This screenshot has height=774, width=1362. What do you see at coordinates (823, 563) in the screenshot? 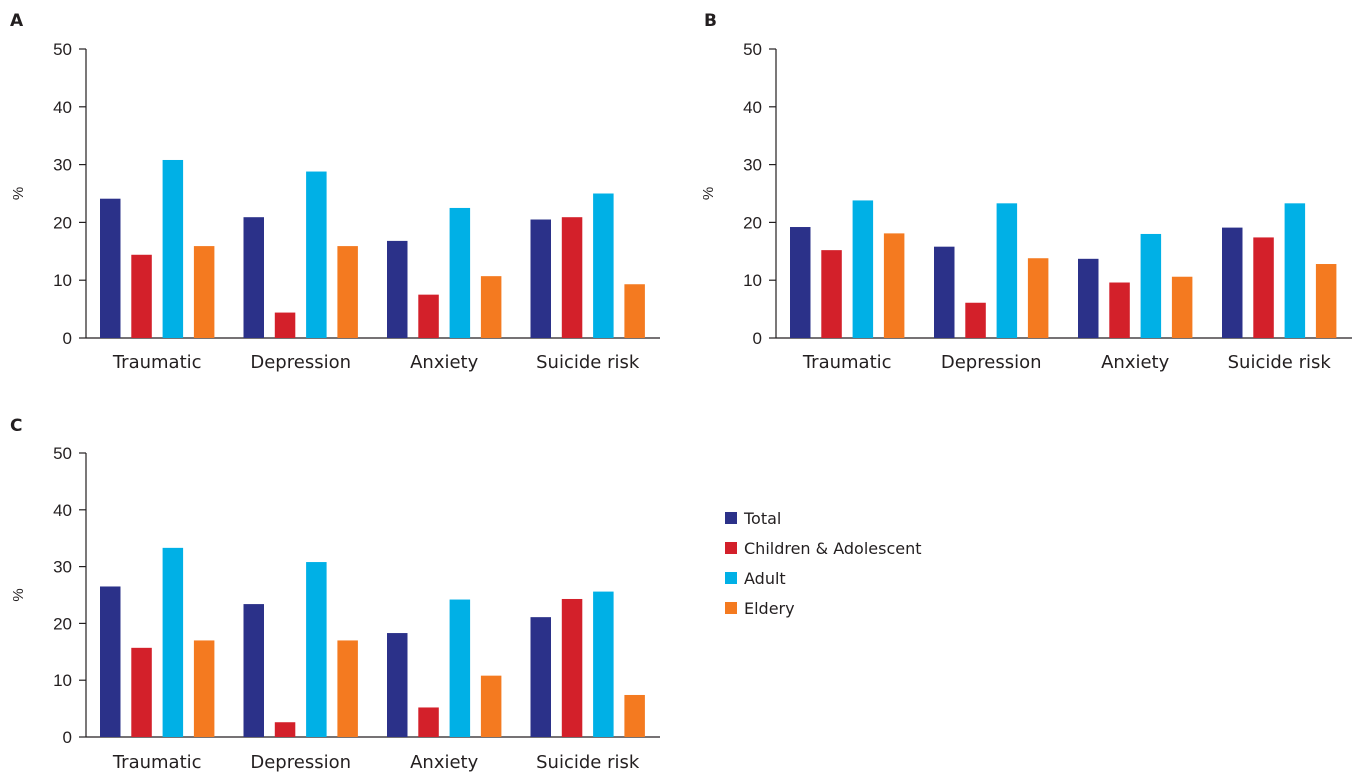
I see `legend: Total Children & Adolescent Adult Eldery` at bounding box center [823, 563].